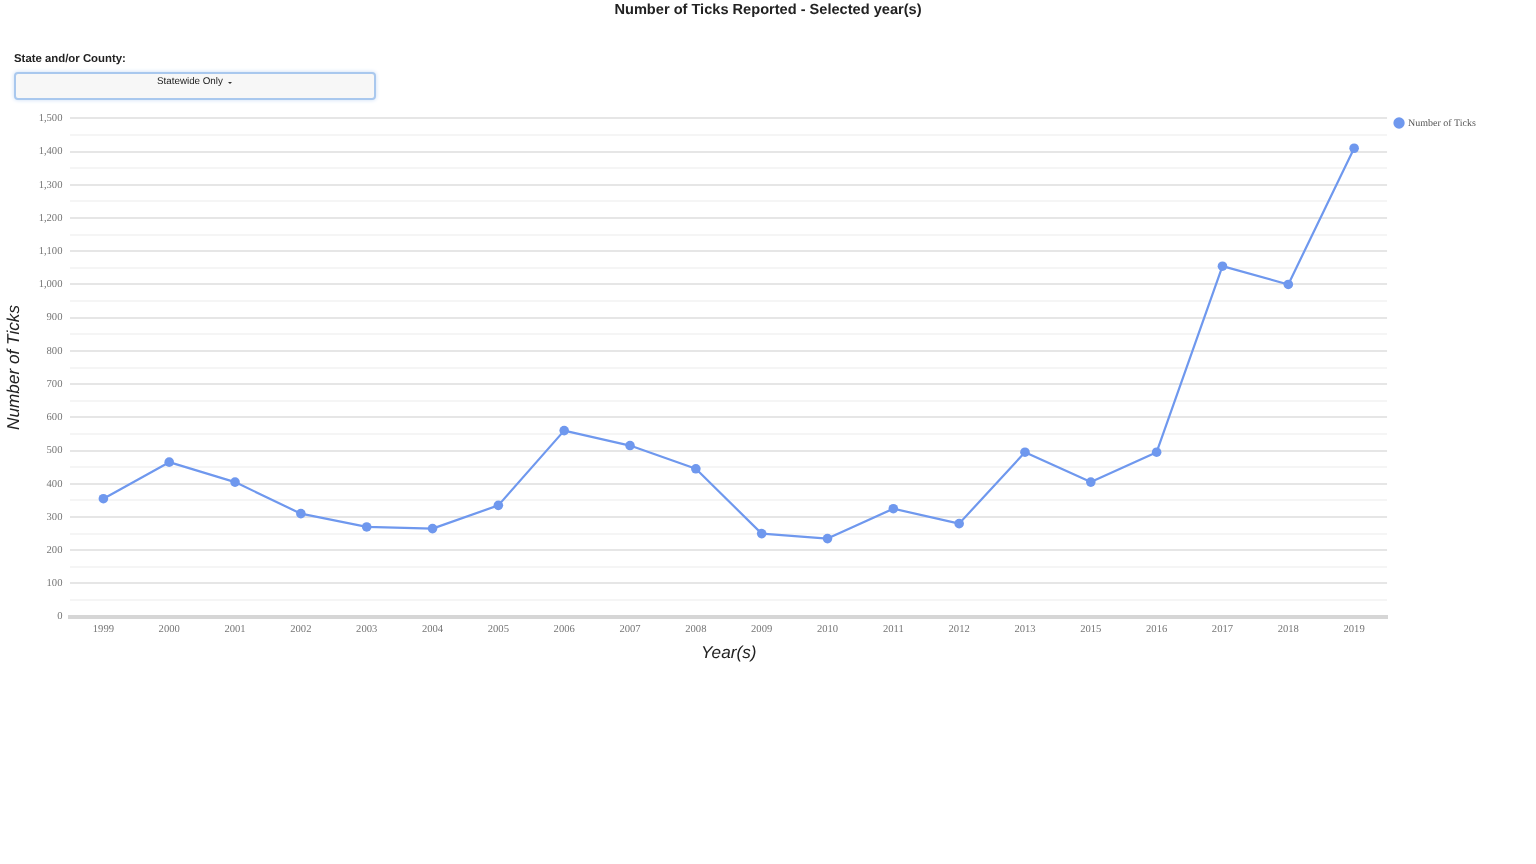 The image size is (1536, 864). Describe the element at coordinates (13, 366) in the screenshot. I see `y-axis-title: Number of Ticks` at that location.